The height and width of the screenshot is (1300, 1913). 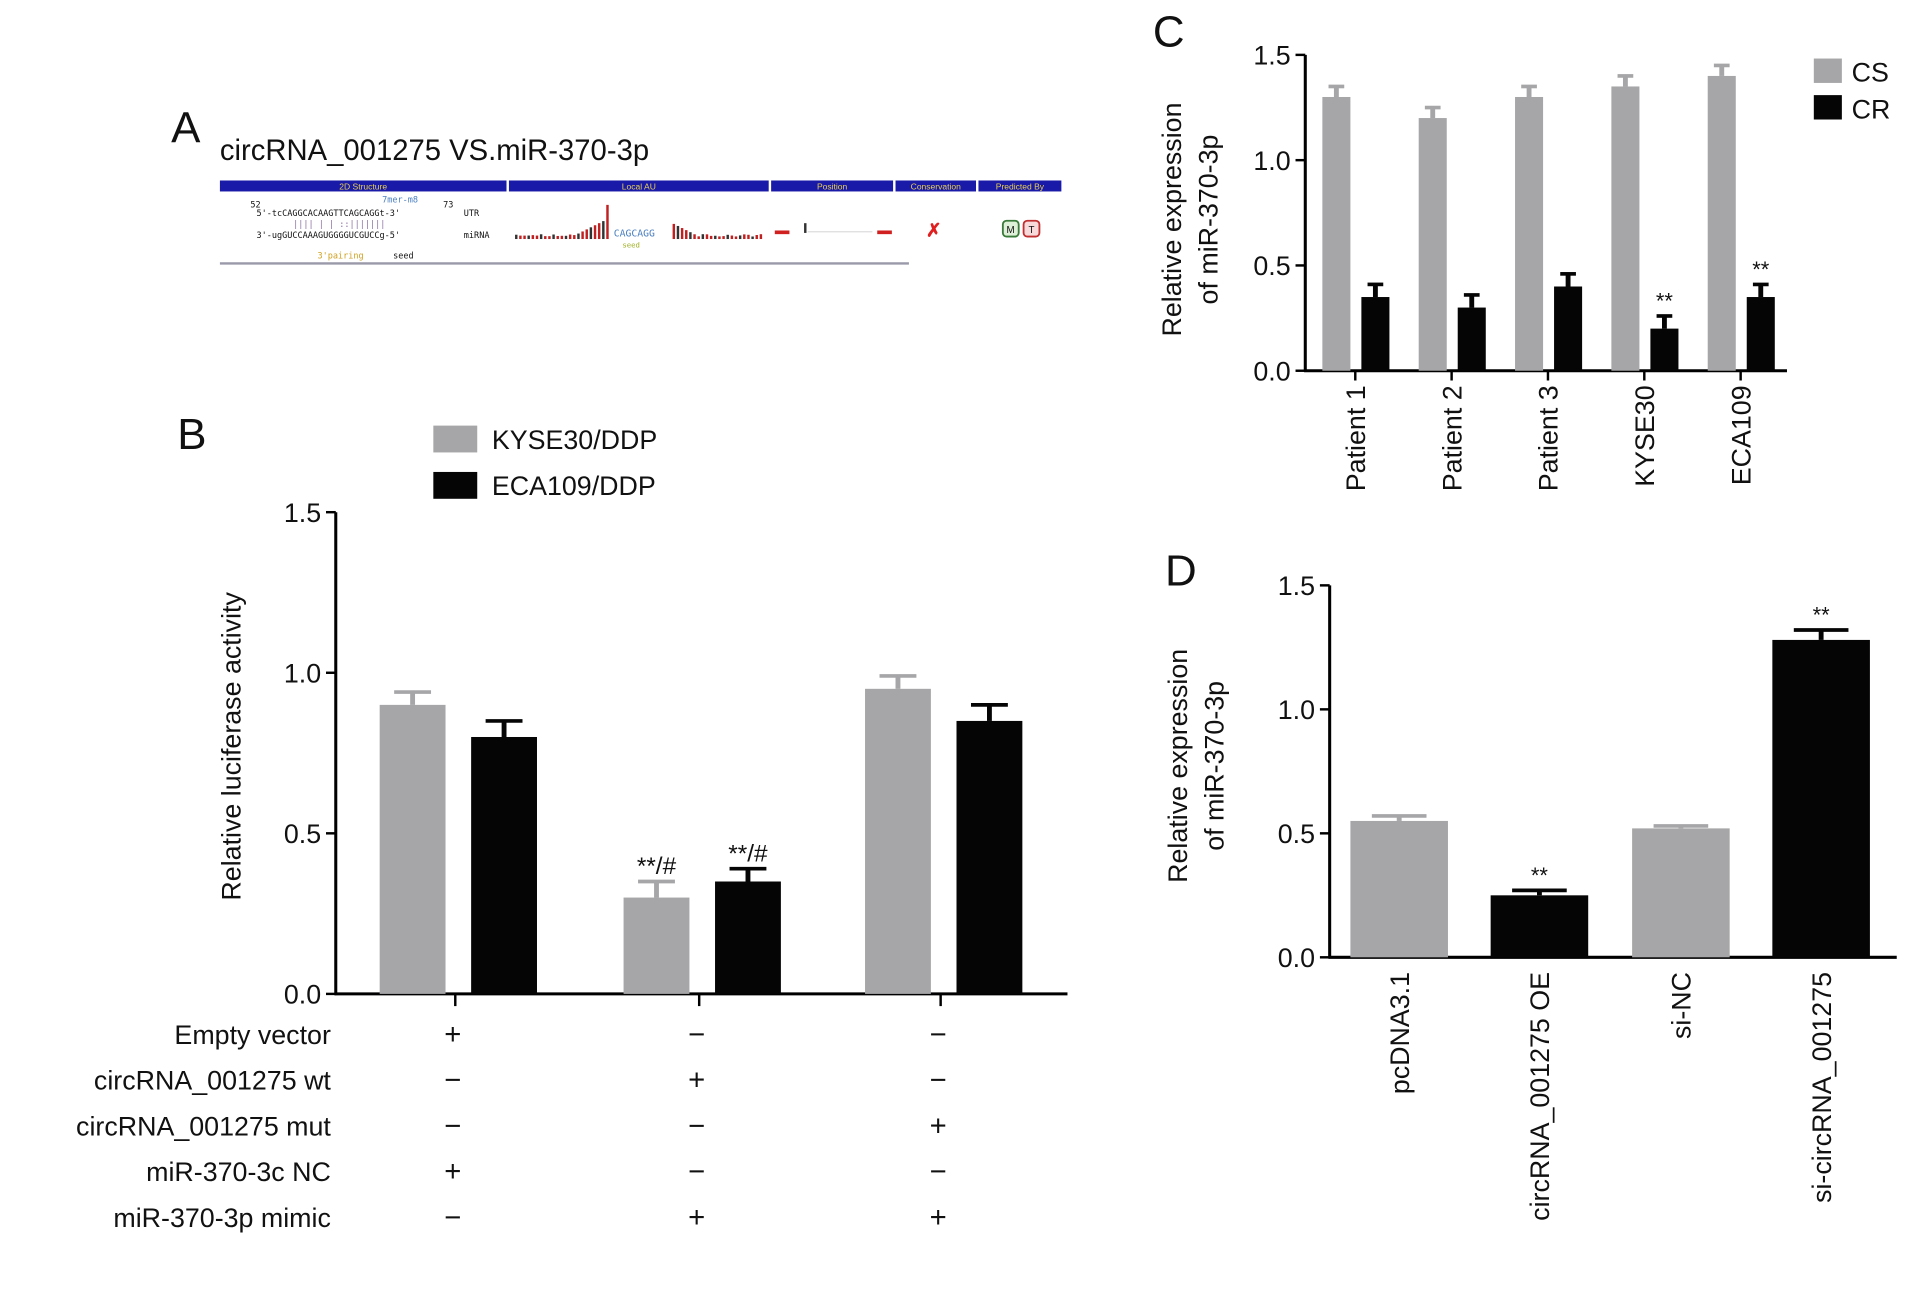 I want to click on x-tick-label: circRNA_001275 OE, so click(x=1540, y=1096).